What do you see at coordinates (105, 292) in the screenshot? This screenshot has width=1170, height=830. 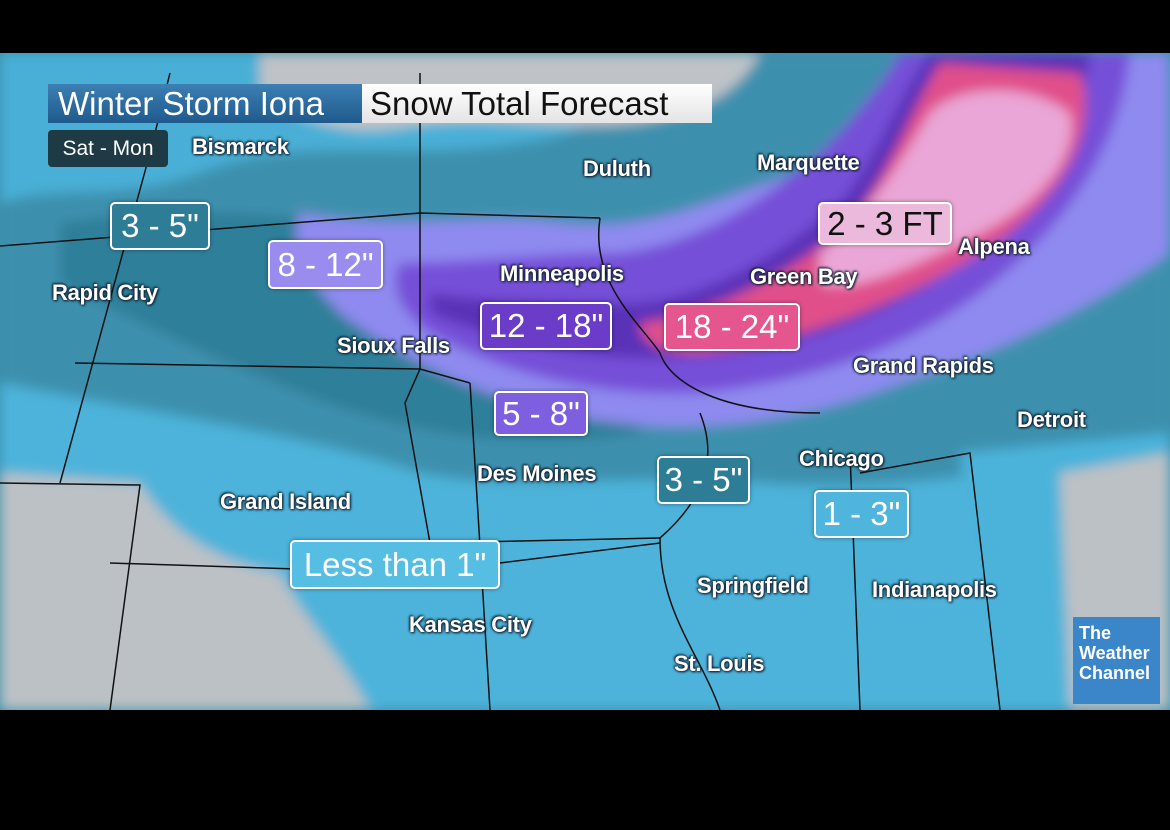 I see `city-label: Rapid City` at bounding box center [105, 292].